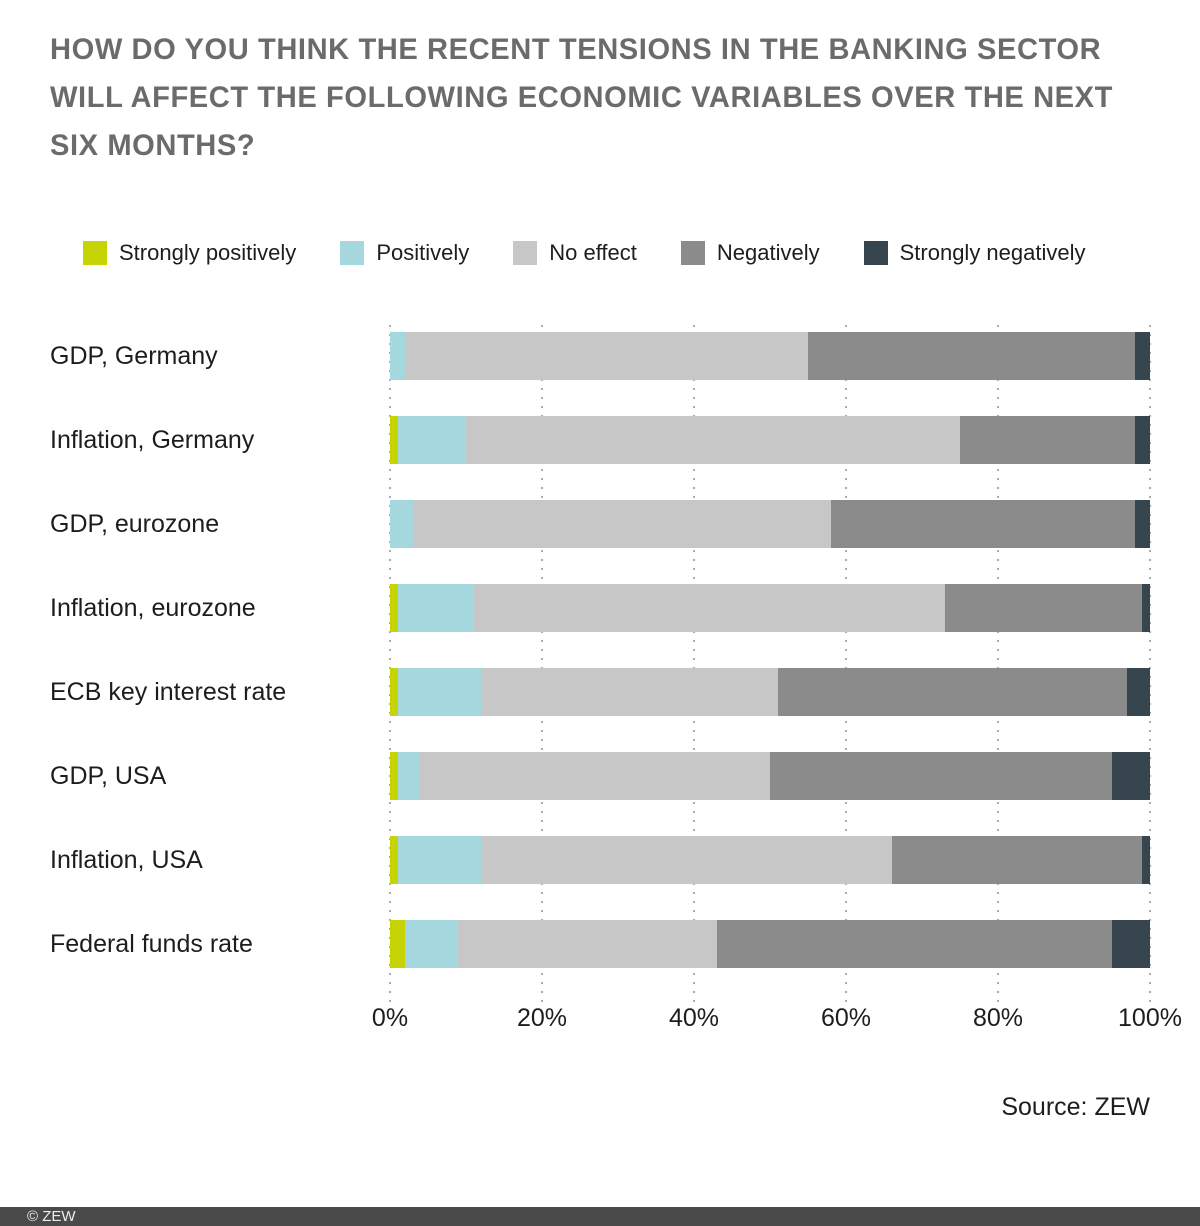 The image size is (1200, 1226). What do you see at coordinates (768, 252) in the screenshot?
I see `legend-label: Negatively` at bounding box center [768, 252].